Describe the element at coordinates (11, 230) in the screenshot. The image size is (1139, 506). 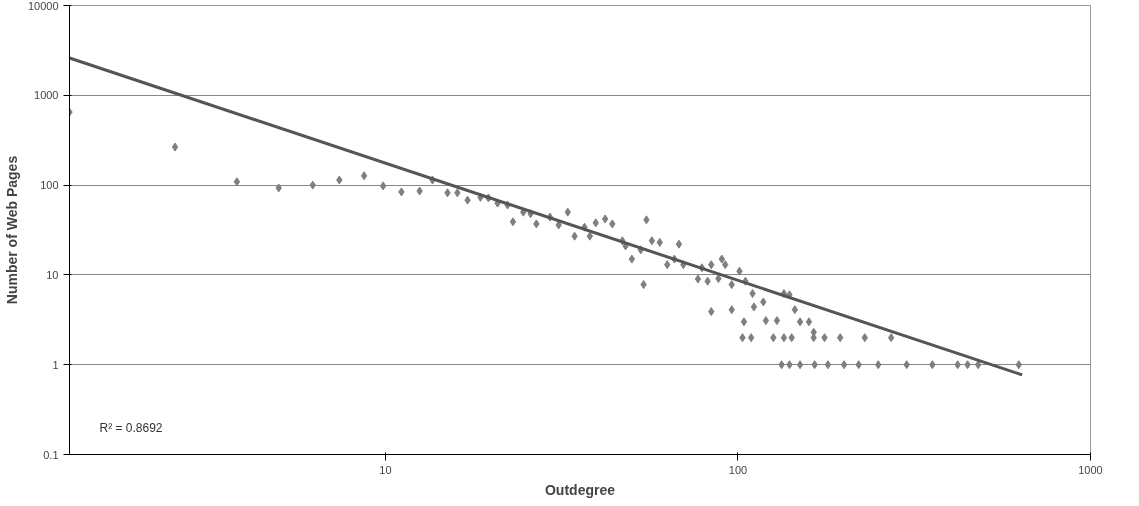
I see `y-axis-title: Number of Web Pages` at that location.